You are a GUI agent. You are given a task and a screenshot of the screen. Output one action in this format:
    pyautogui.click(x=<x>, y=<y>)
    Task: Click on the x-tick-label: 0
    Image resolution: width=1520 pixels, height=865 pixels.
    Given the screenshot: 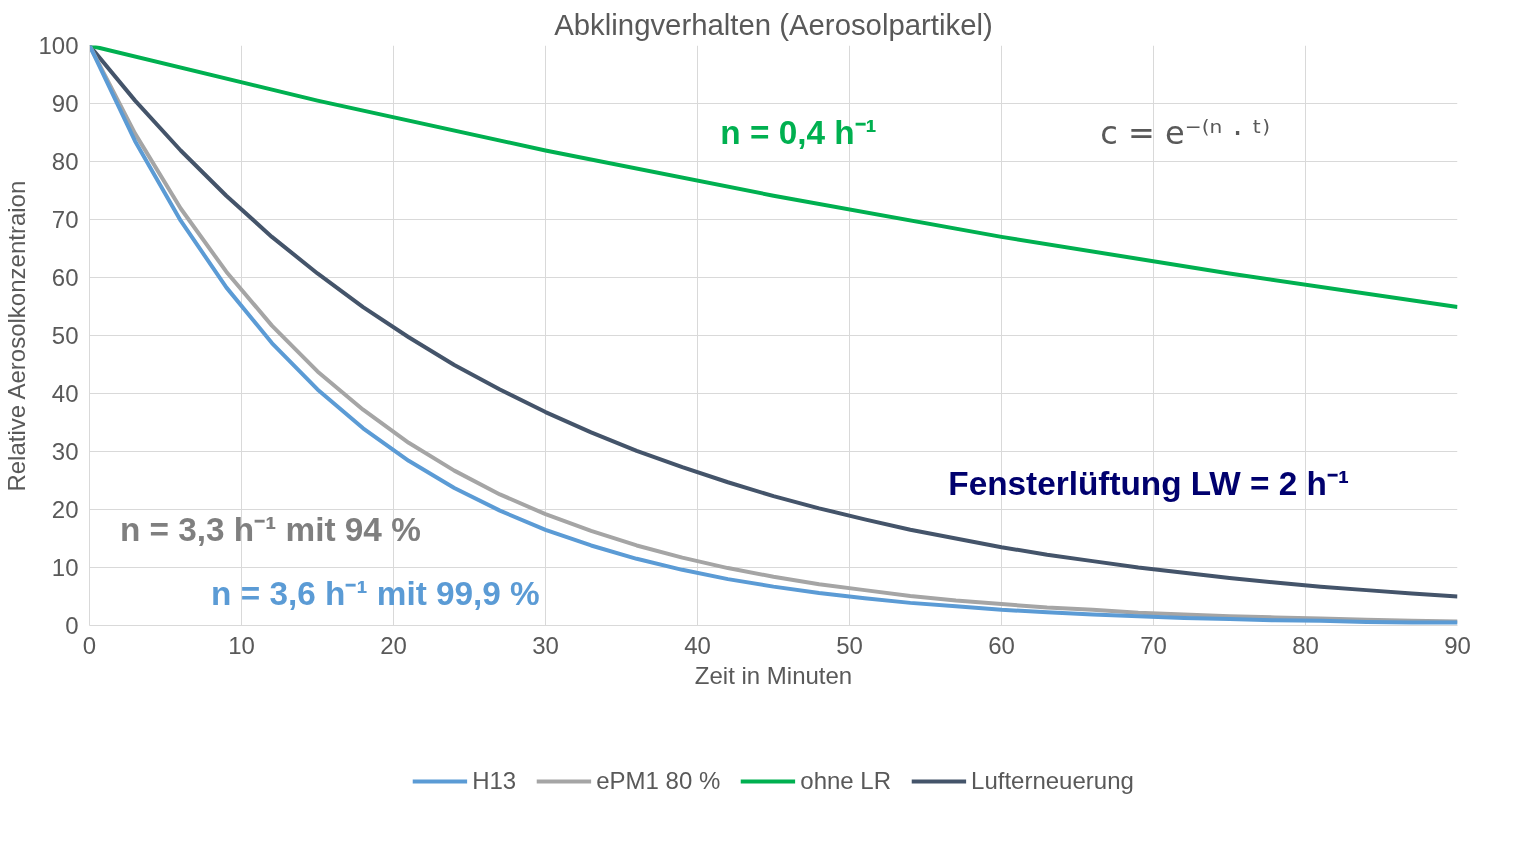 What is the action you would take?
    pyautogui.click(x=89, y=645)
    